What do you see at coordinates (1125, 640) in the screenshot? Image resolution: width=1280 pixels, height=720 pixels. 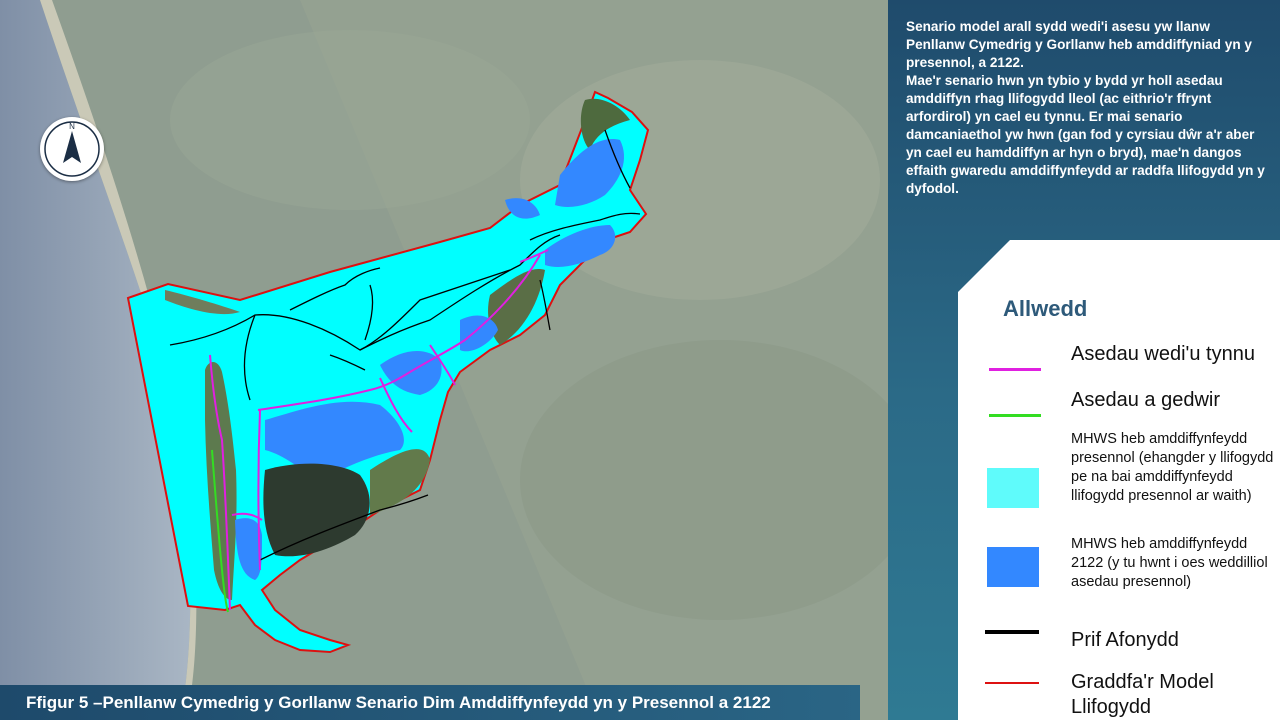 I see `legend-label: Prif Afonydd` at bounding box center [1125, 640].